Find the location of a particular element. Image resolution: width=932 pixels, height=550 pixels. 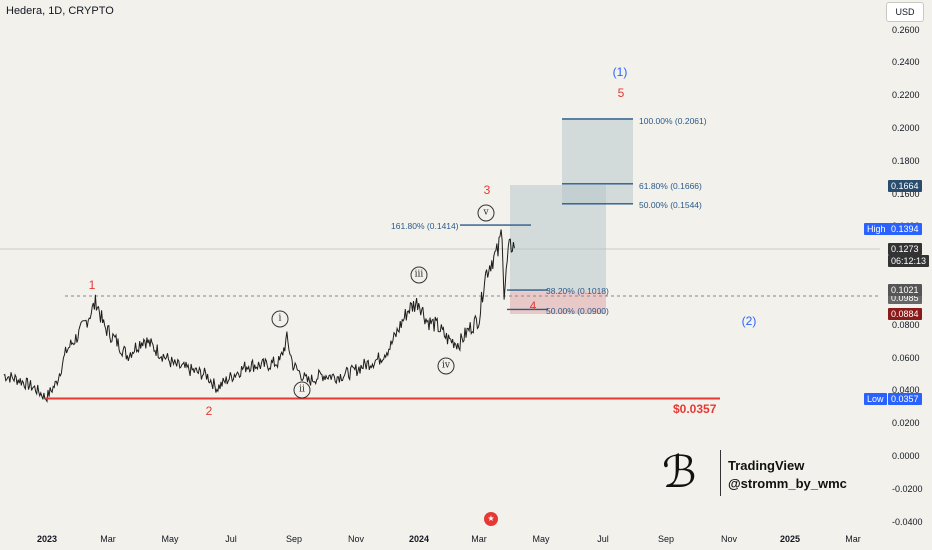

wave-label-3: 3 is located at coordinates (487, 190).